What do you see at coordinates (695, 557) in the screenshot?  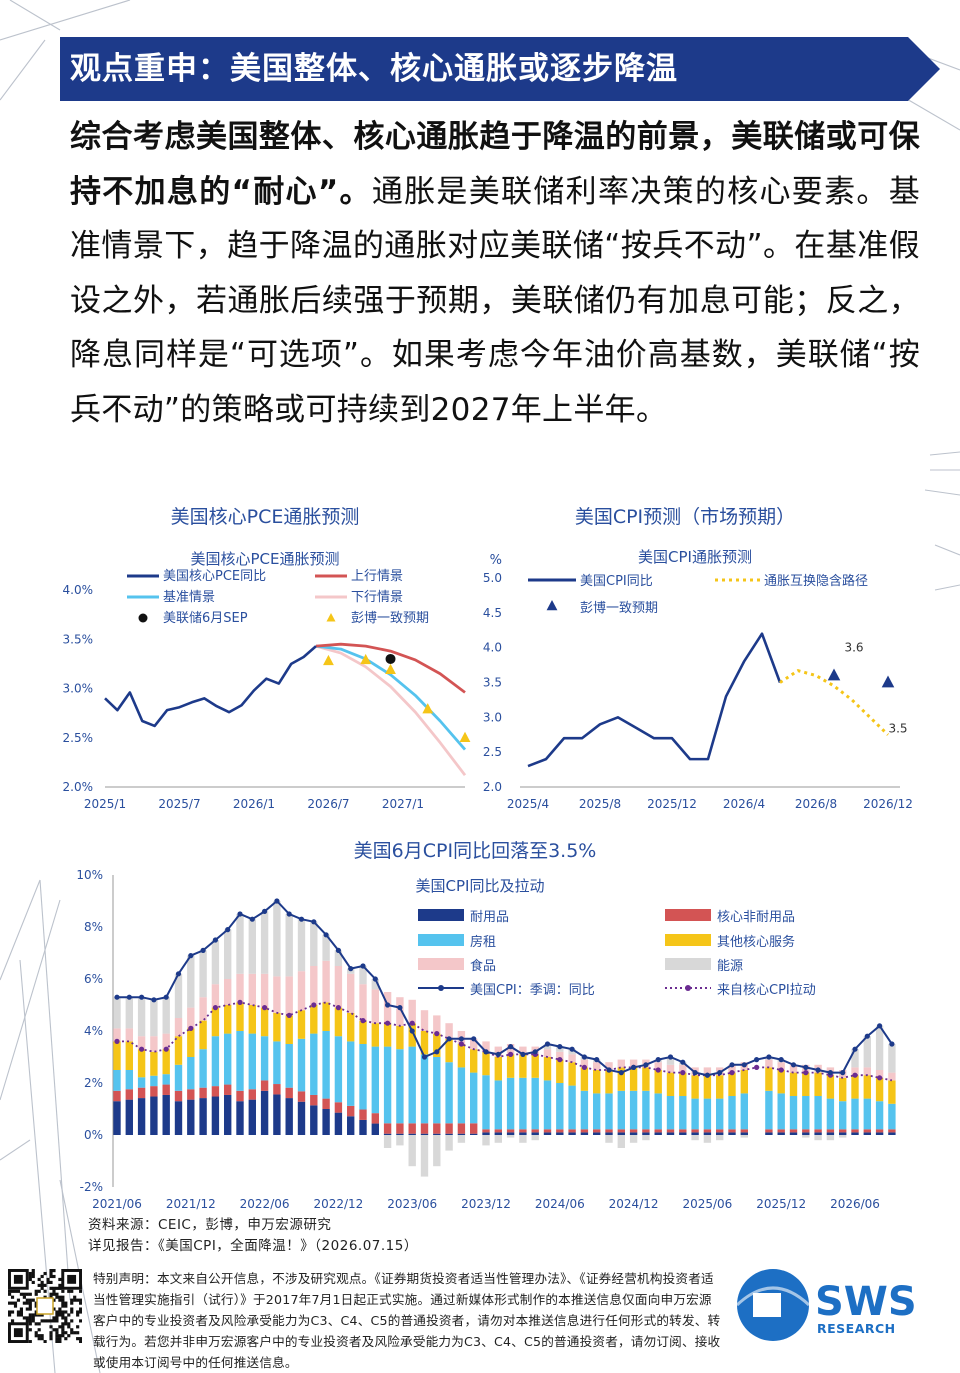 I see `chart2-subtitle: 美国CPI通胀预测` at bounding box center [695, 557].